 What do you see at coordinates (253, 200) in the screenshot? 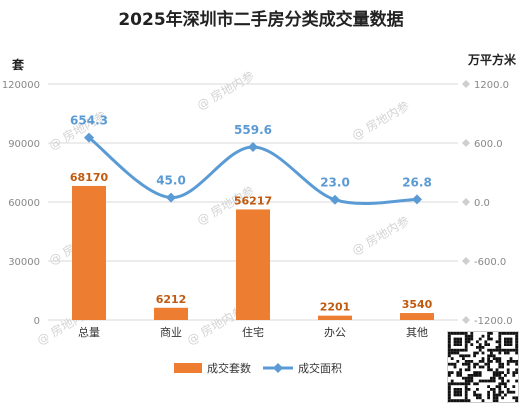
I see `bar-value-label: 56217` at bounding box center [253, 200].